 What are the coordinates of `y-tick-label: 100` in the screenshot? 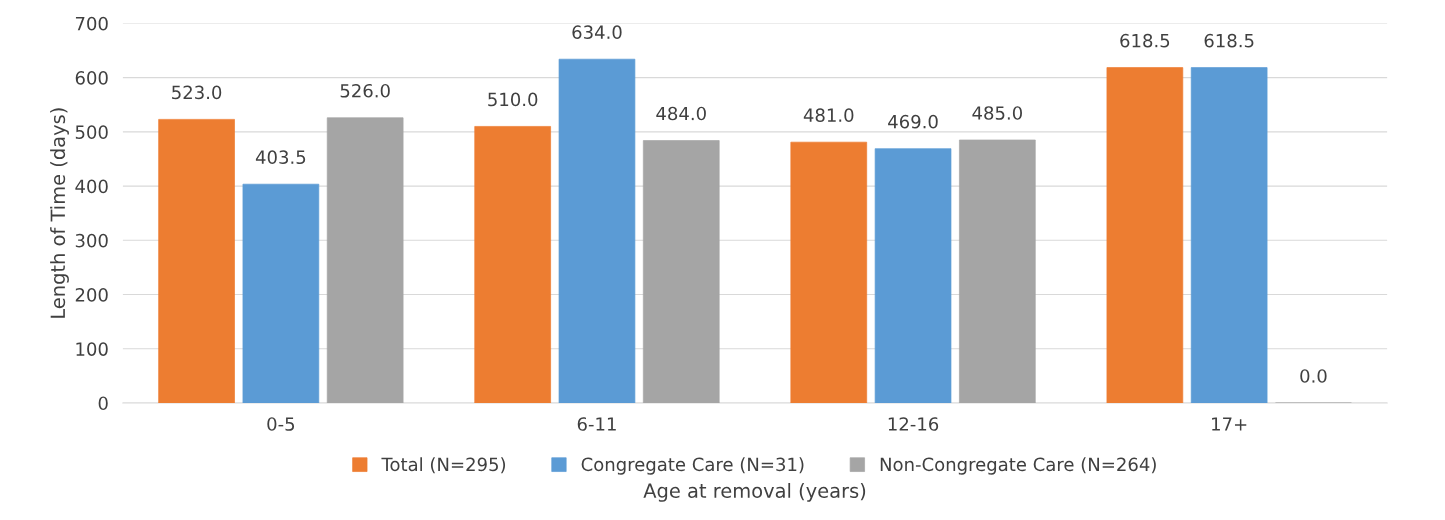 It's located at (92, 349).